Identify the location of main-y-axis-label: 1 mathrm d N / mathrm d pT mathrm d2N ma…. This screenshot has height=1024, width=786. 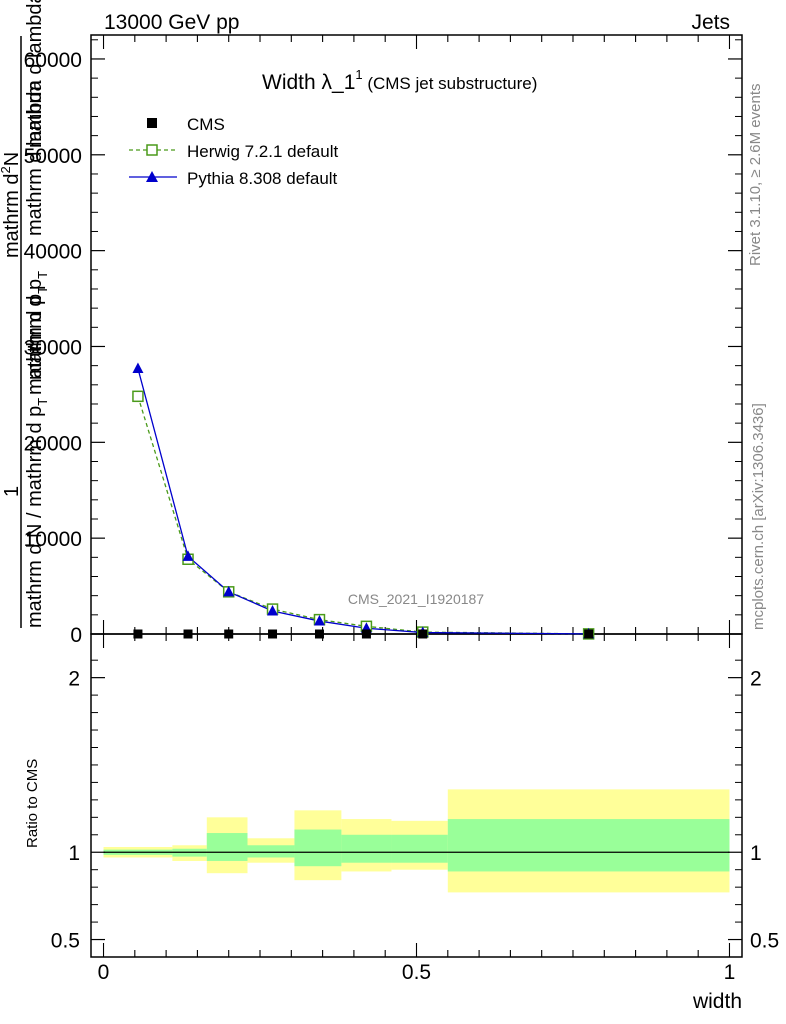
(25, 314).